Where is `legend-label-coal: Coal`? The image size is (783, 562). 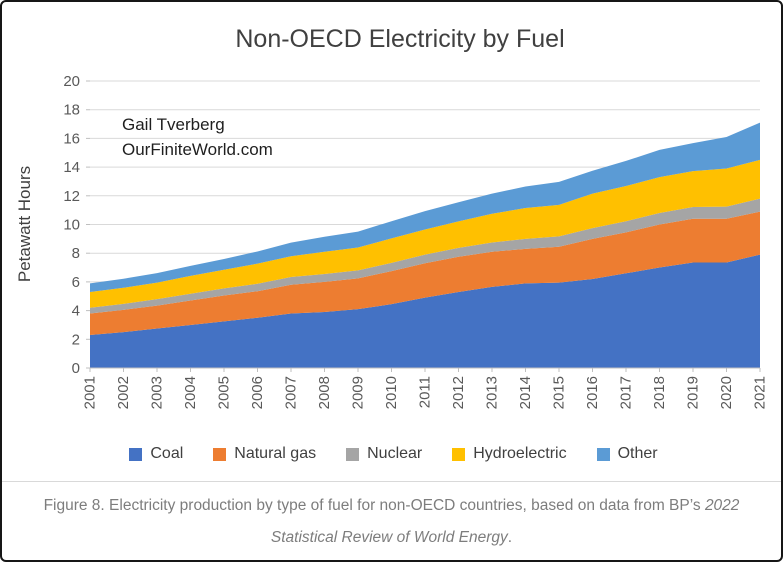
legend-label-coal: Coal is located at coordinates (167, 453).